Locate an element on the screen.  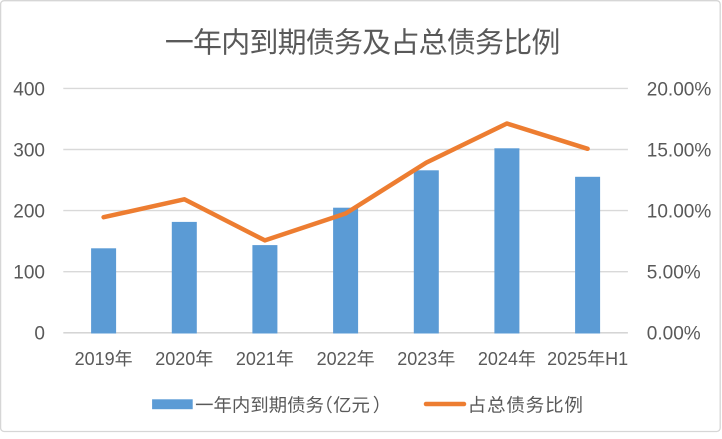
svg-text: 2024 is located at coordinates (498, 359).